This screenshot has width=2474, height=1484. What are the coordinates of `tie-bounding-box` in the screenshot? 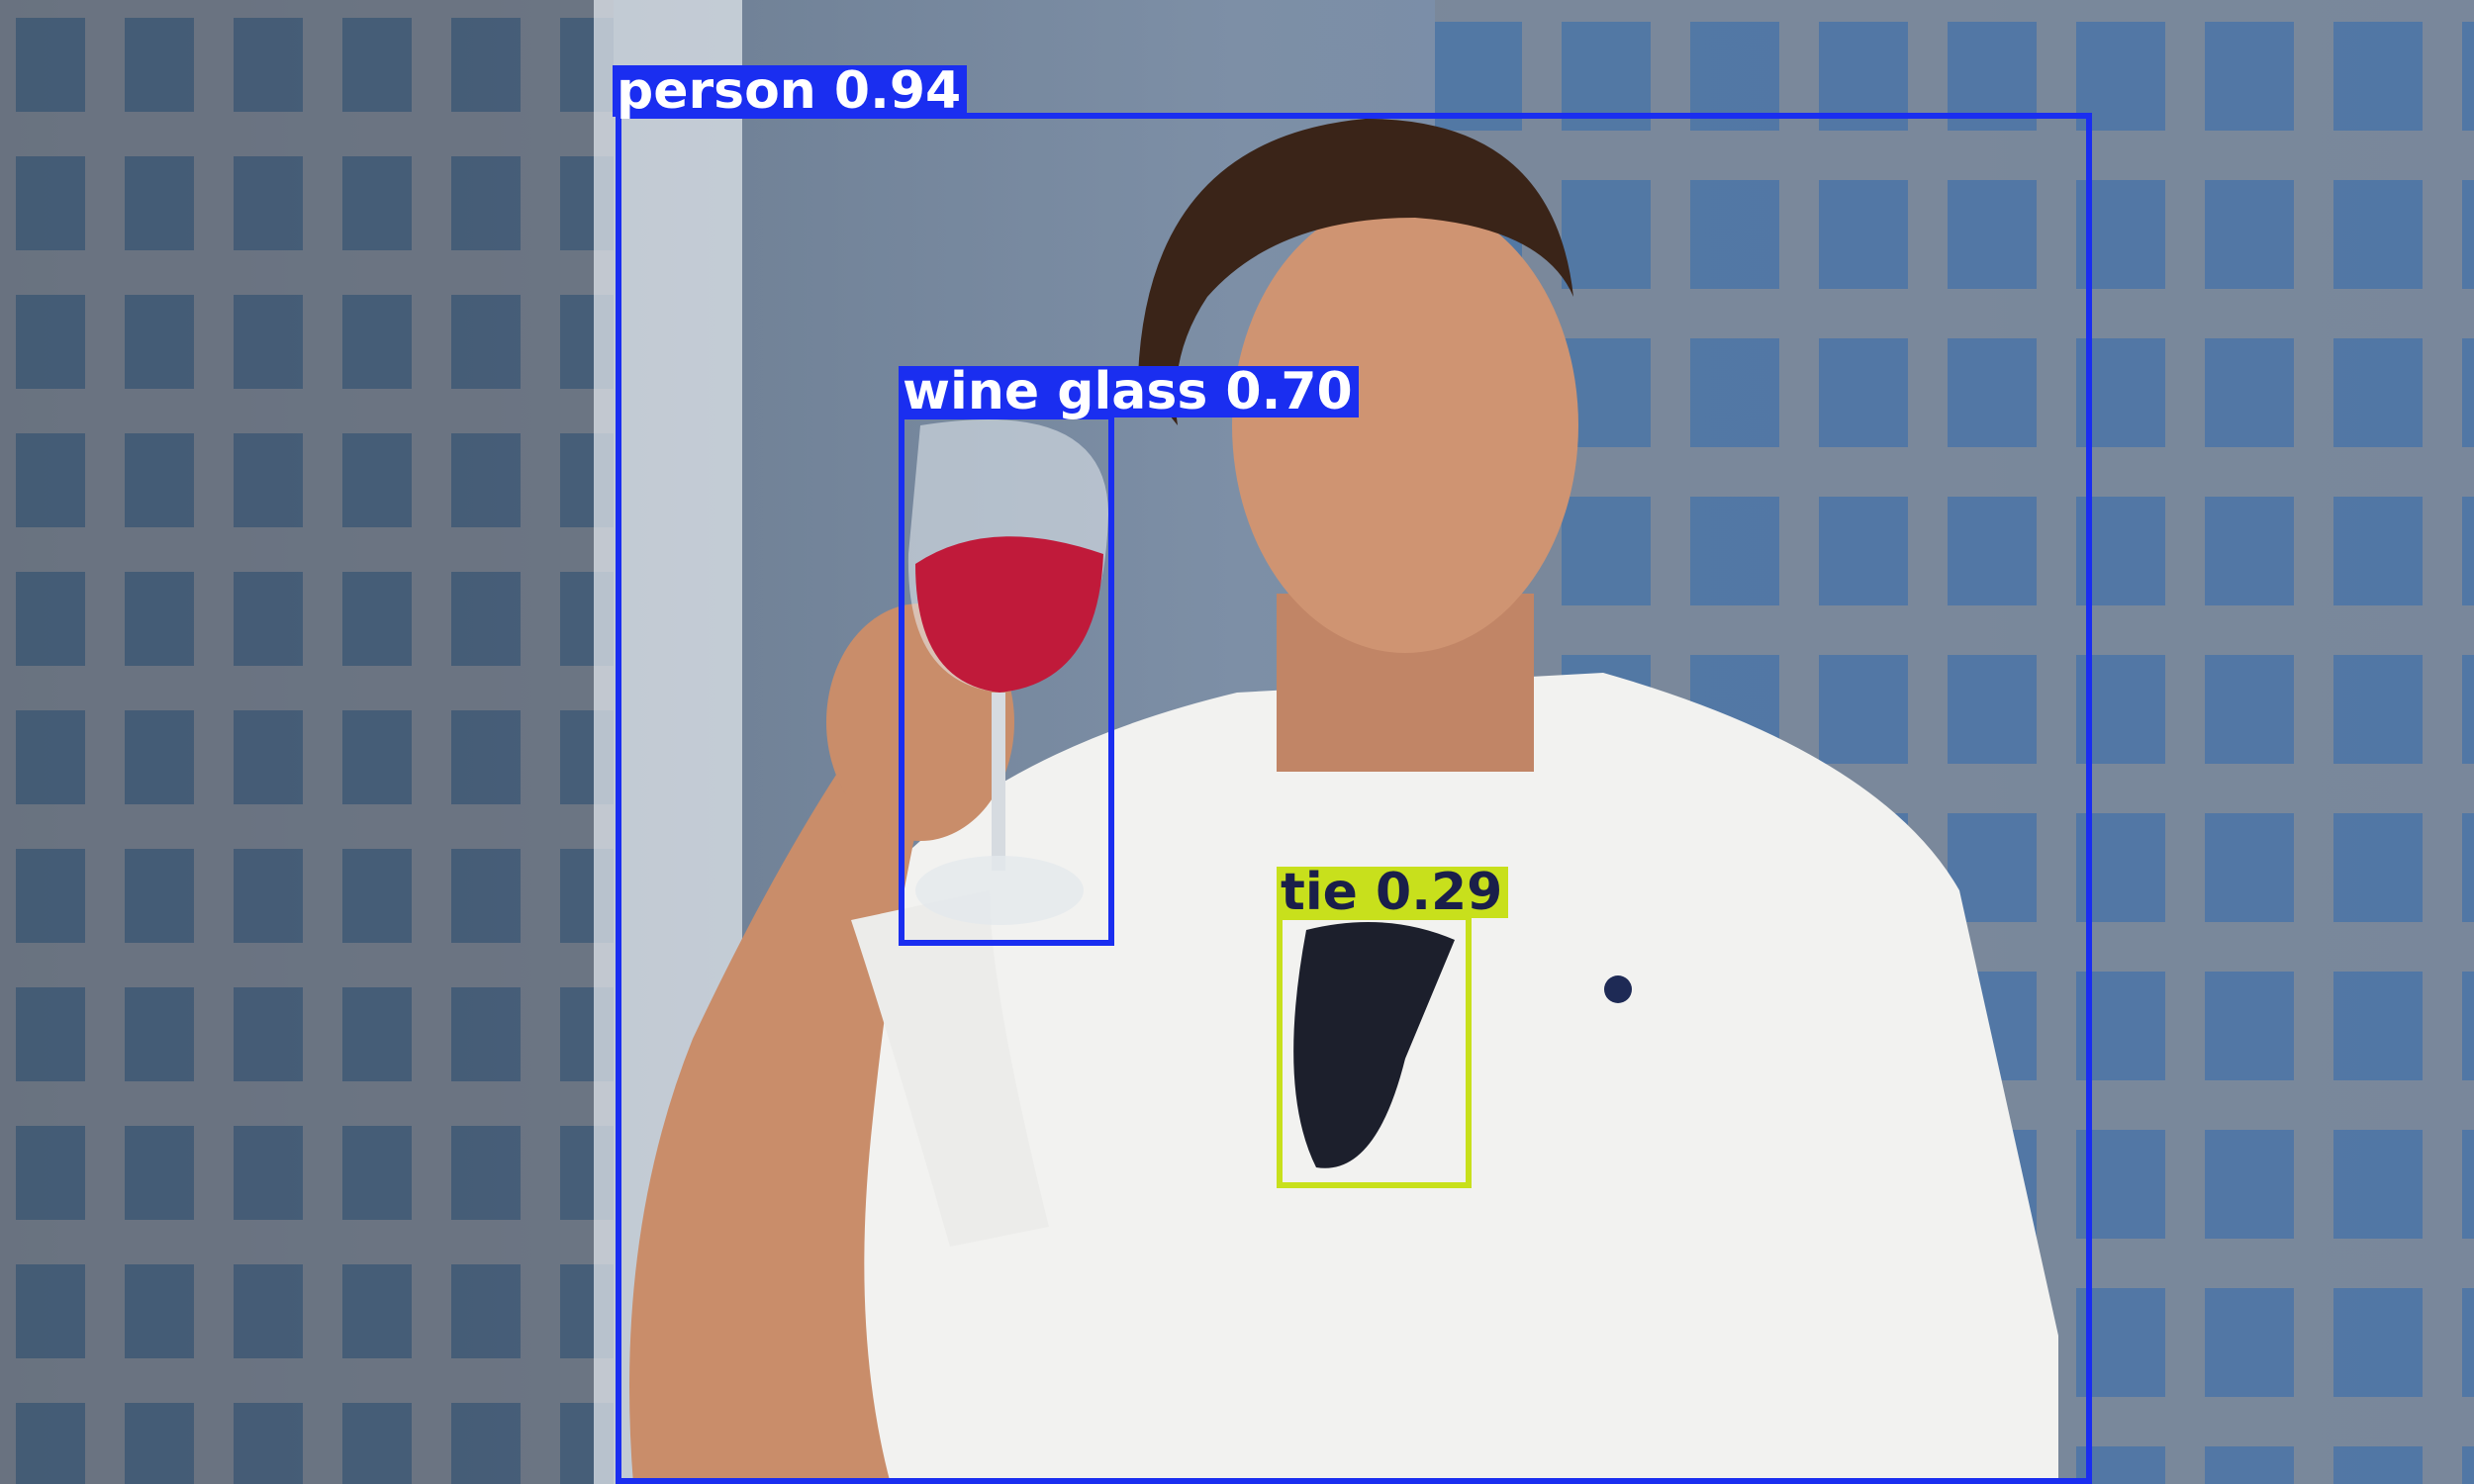 It's located at (1375, 1051).